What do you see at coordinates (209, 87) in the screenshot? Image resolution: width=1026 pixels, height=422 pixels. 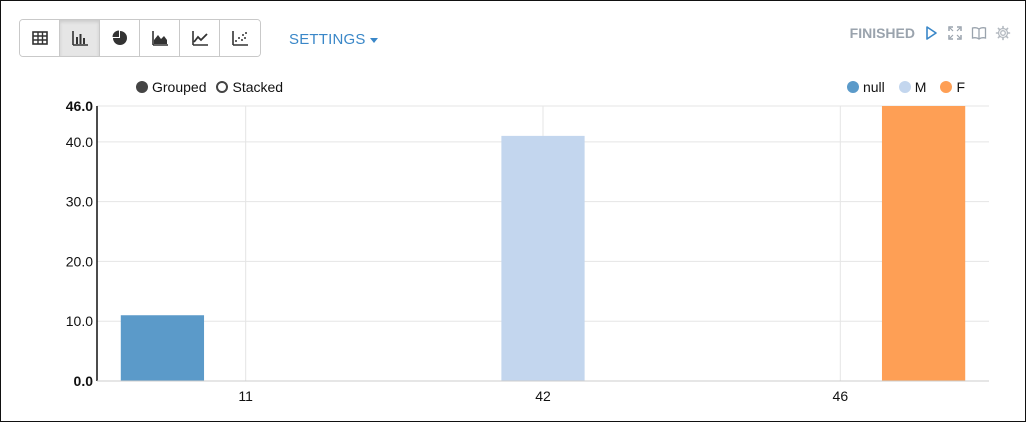 I see `mode-toggle: Grouped Stacked` at bounding box center [209, 87].